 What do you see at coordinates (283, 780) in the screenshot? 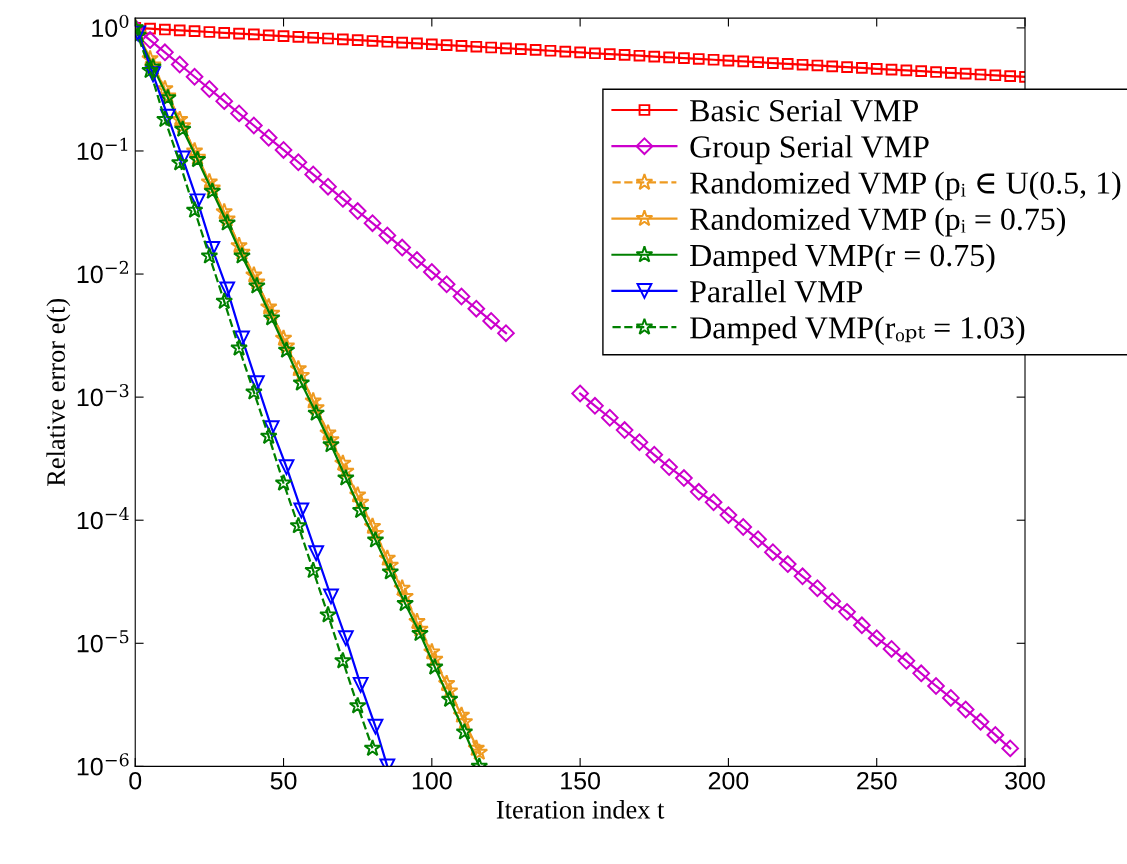
I see `x-tick-label: 50` at bounding box center [283, 780].